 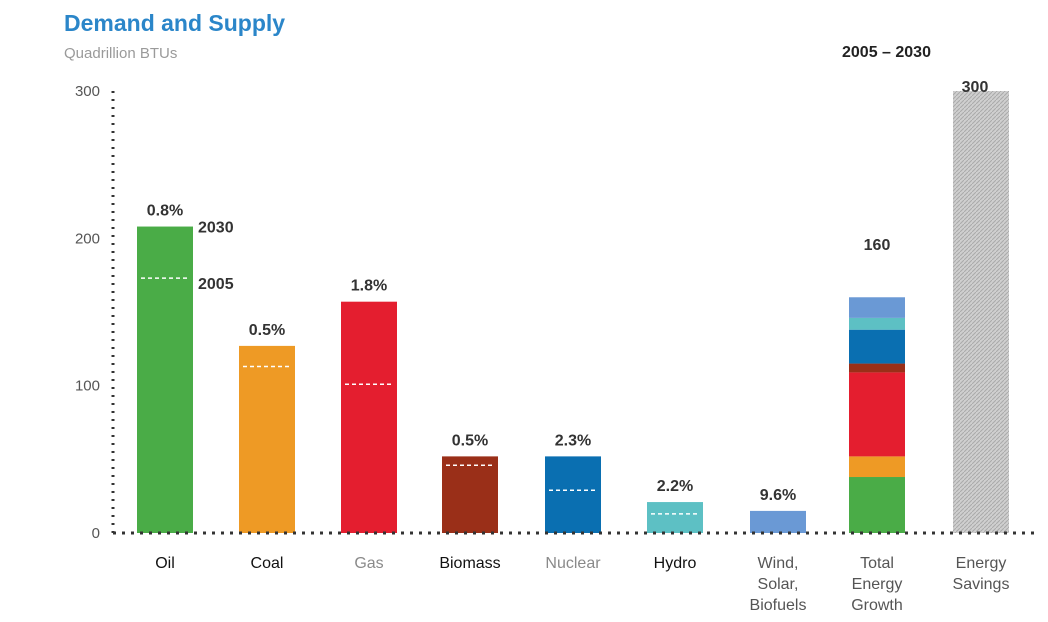 I want to click on annotation-2005: 2005, so click(x=216, y=284).